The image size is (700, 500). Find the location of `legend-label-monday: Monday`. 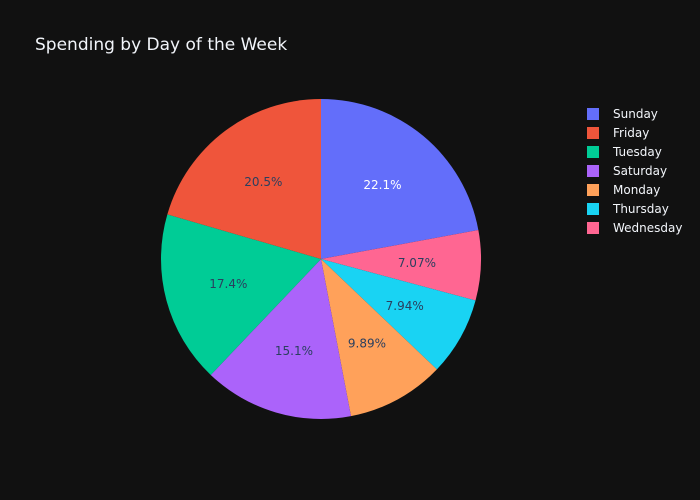

legend-label-monday: Monday is located at coordinates (636, 190).